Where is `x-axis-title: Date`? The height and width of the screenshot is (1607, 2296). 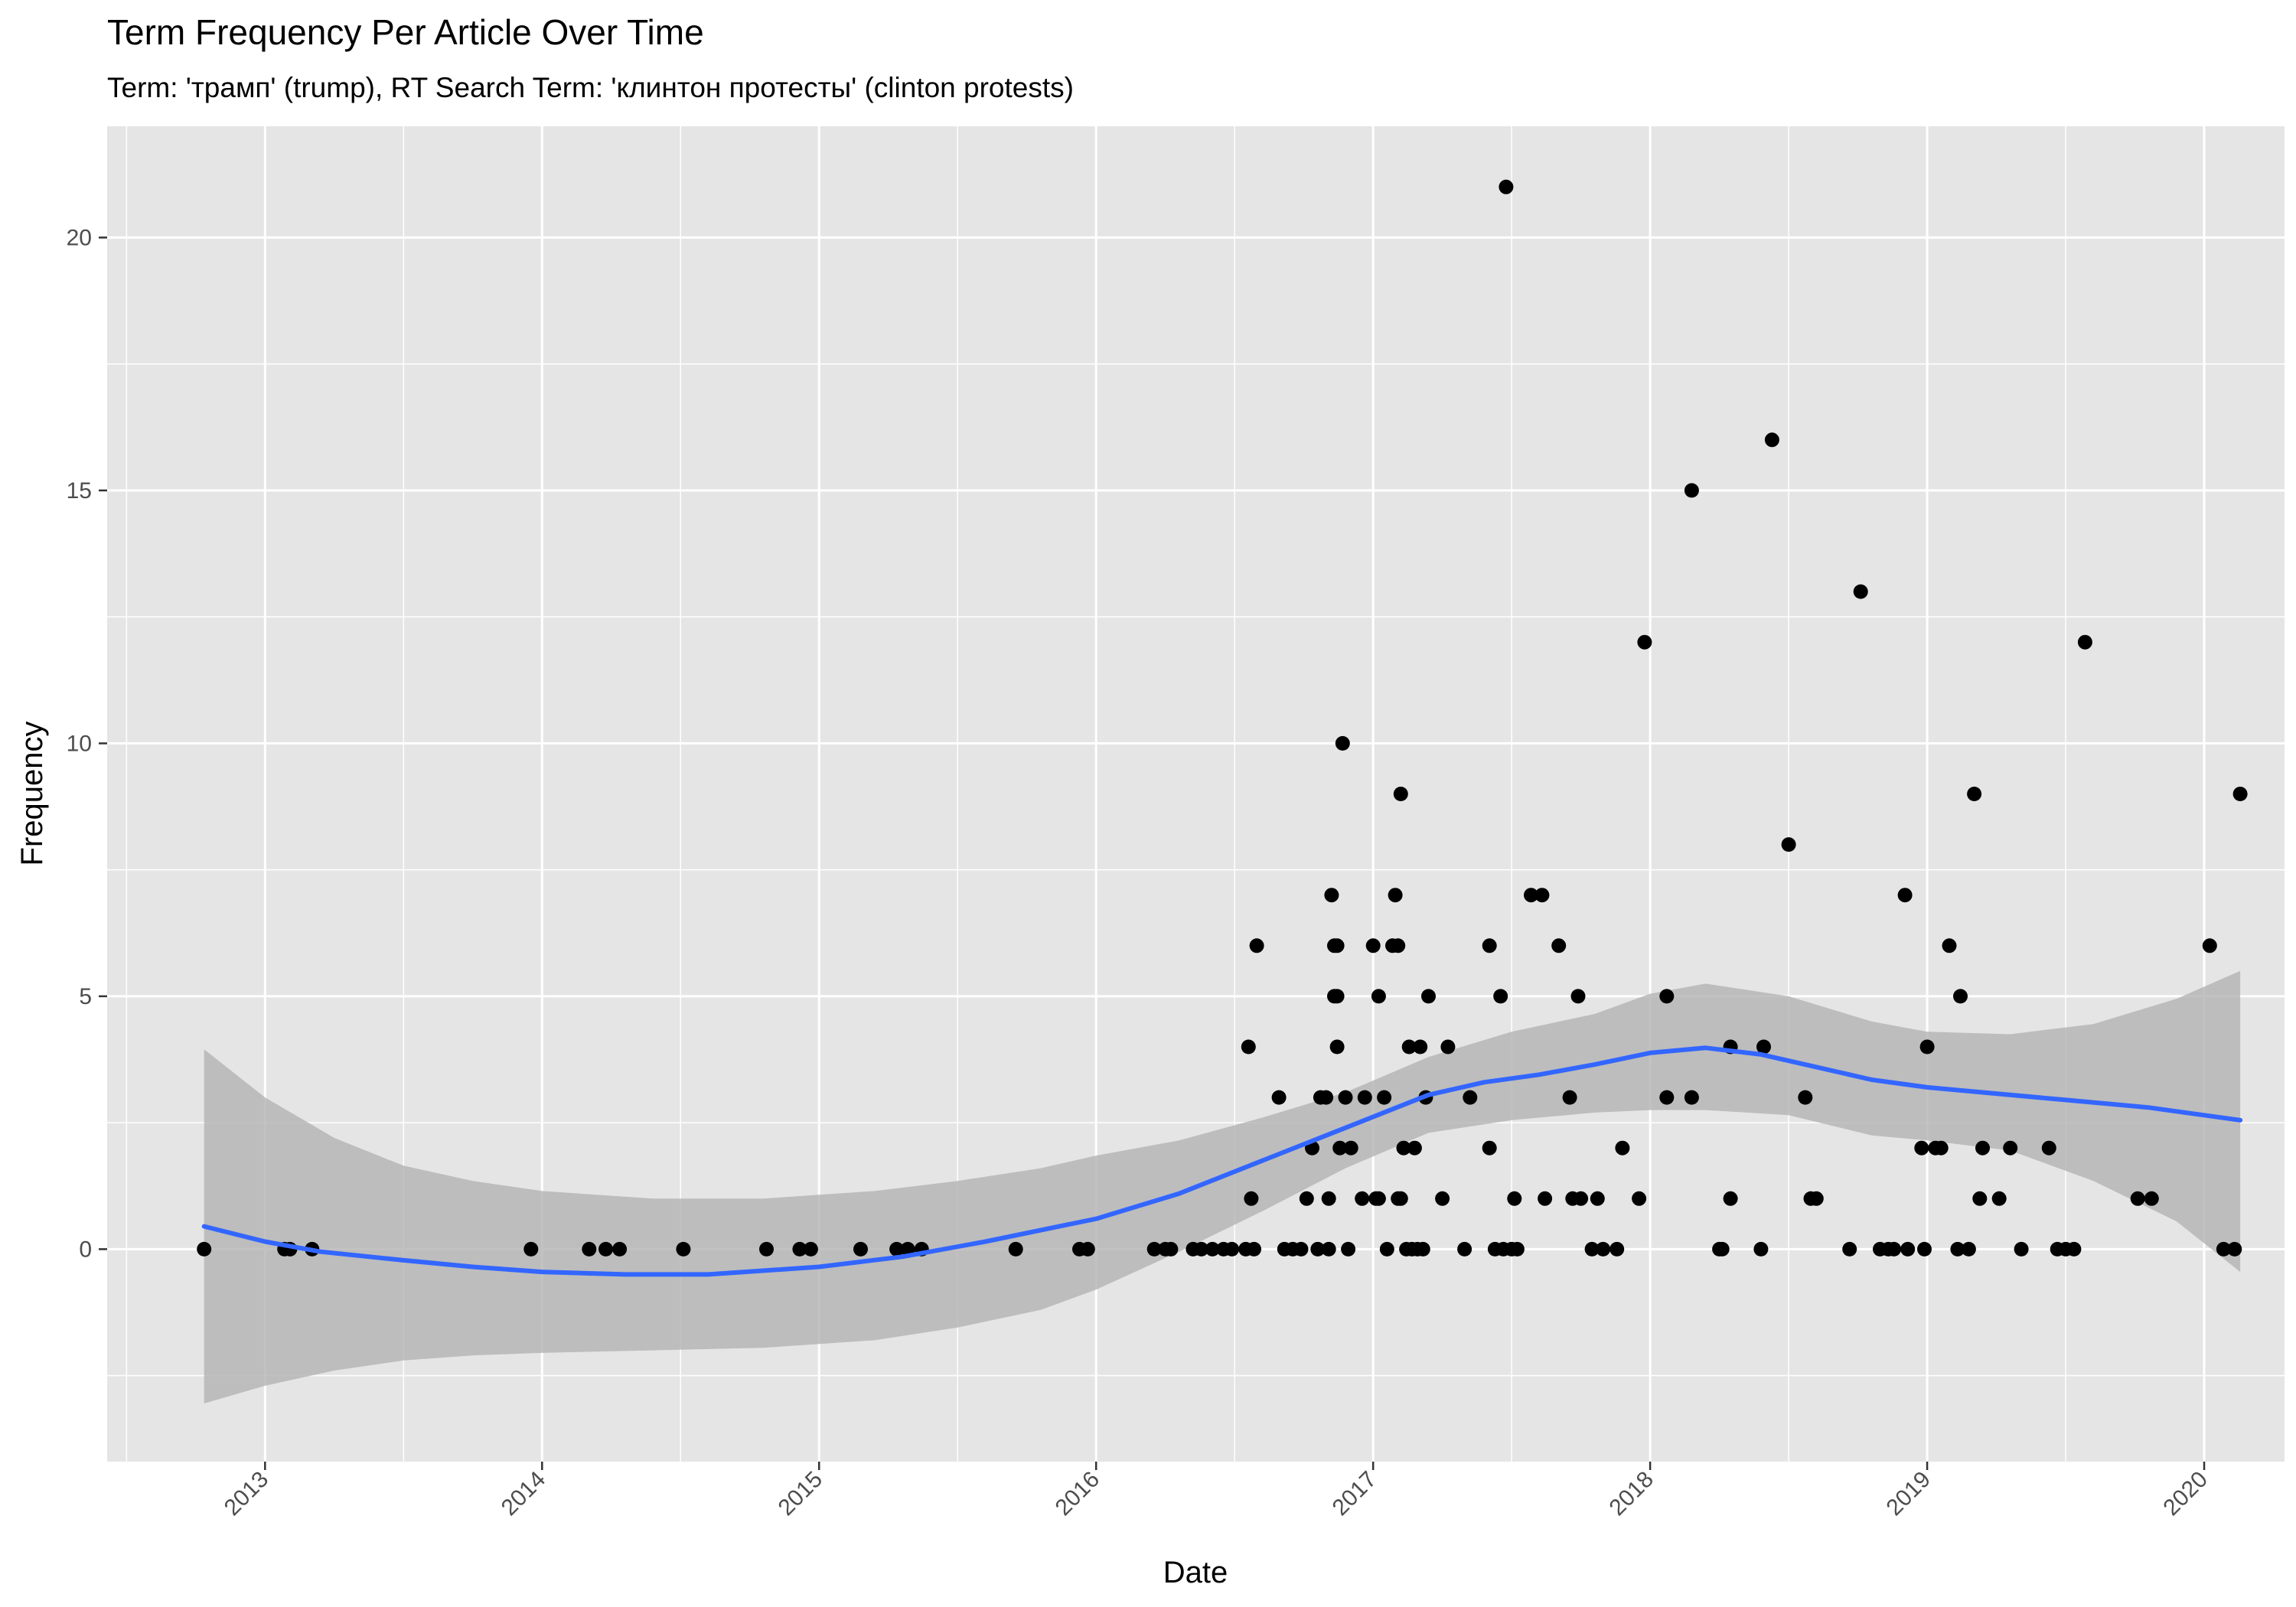 x-axis-title: Date is located at coordinates (1195, 1572).